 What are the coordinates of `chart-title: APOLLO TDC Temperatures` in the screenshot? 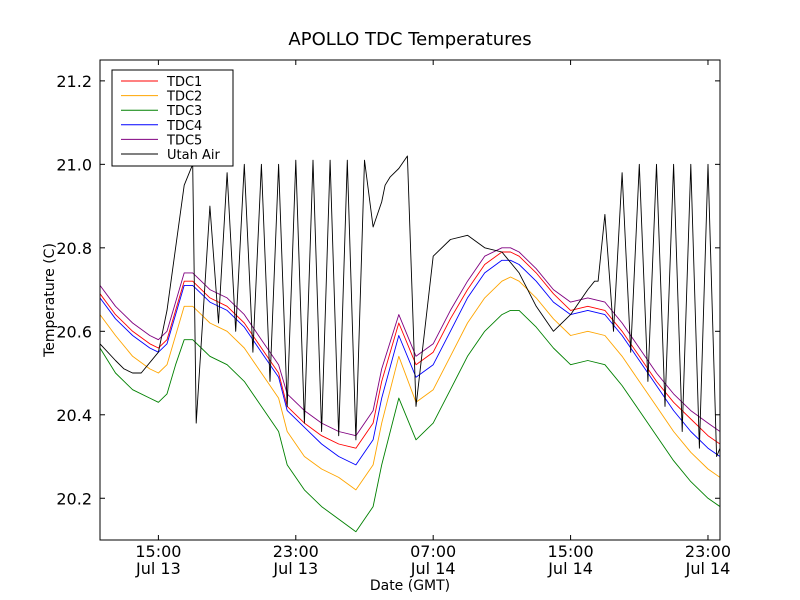 It's located at (409, 39).